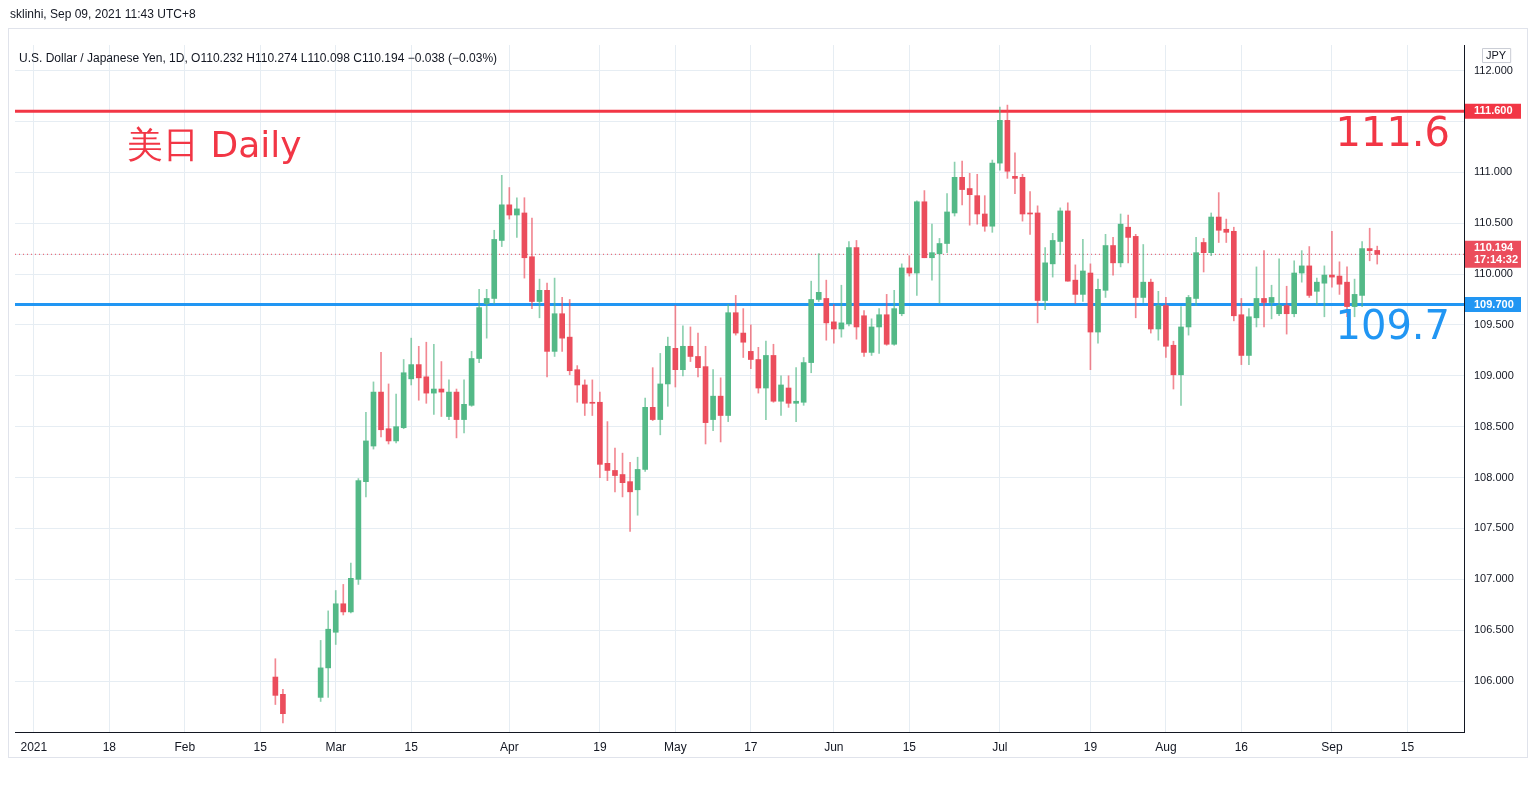 The image size is (1536, 792). I want to click on y-tick-label: 110.500, so click(1493, 222).